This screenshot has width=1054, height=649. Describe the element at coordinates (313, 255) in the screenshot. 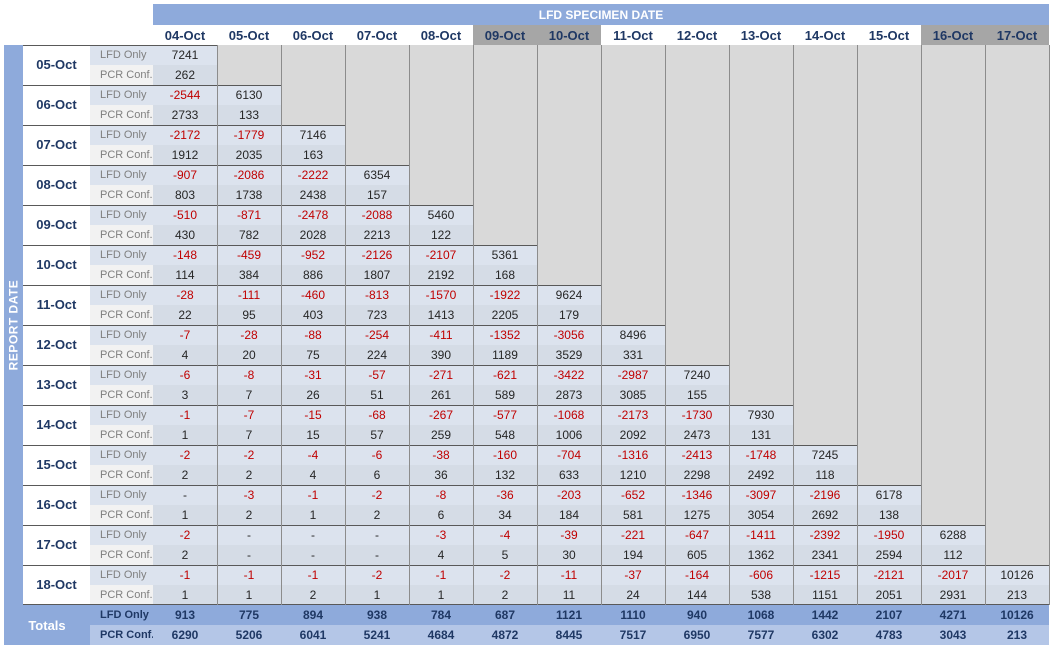

I see `lfd-value-cell: -952` at that location.